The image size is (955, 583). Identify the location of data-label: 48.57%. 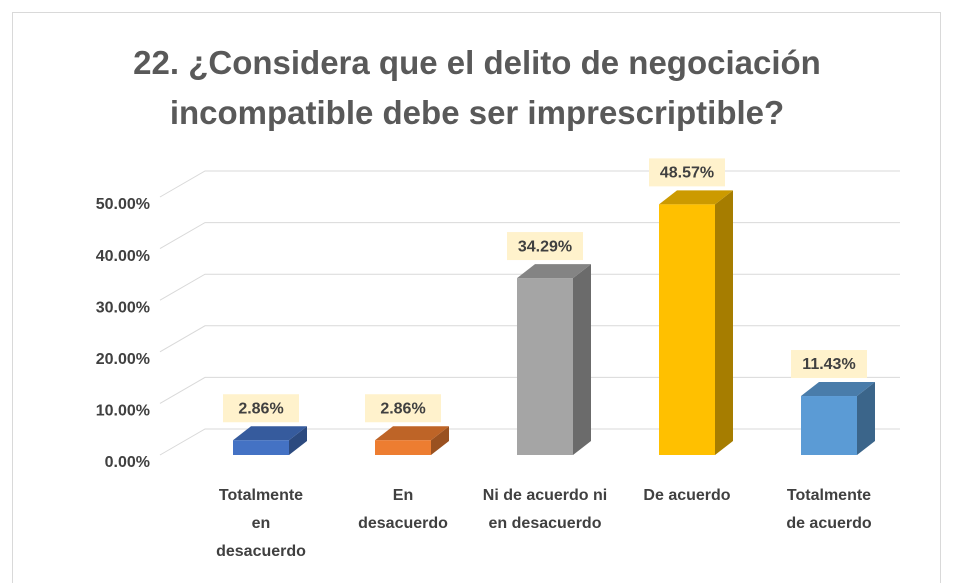
(687, 173).